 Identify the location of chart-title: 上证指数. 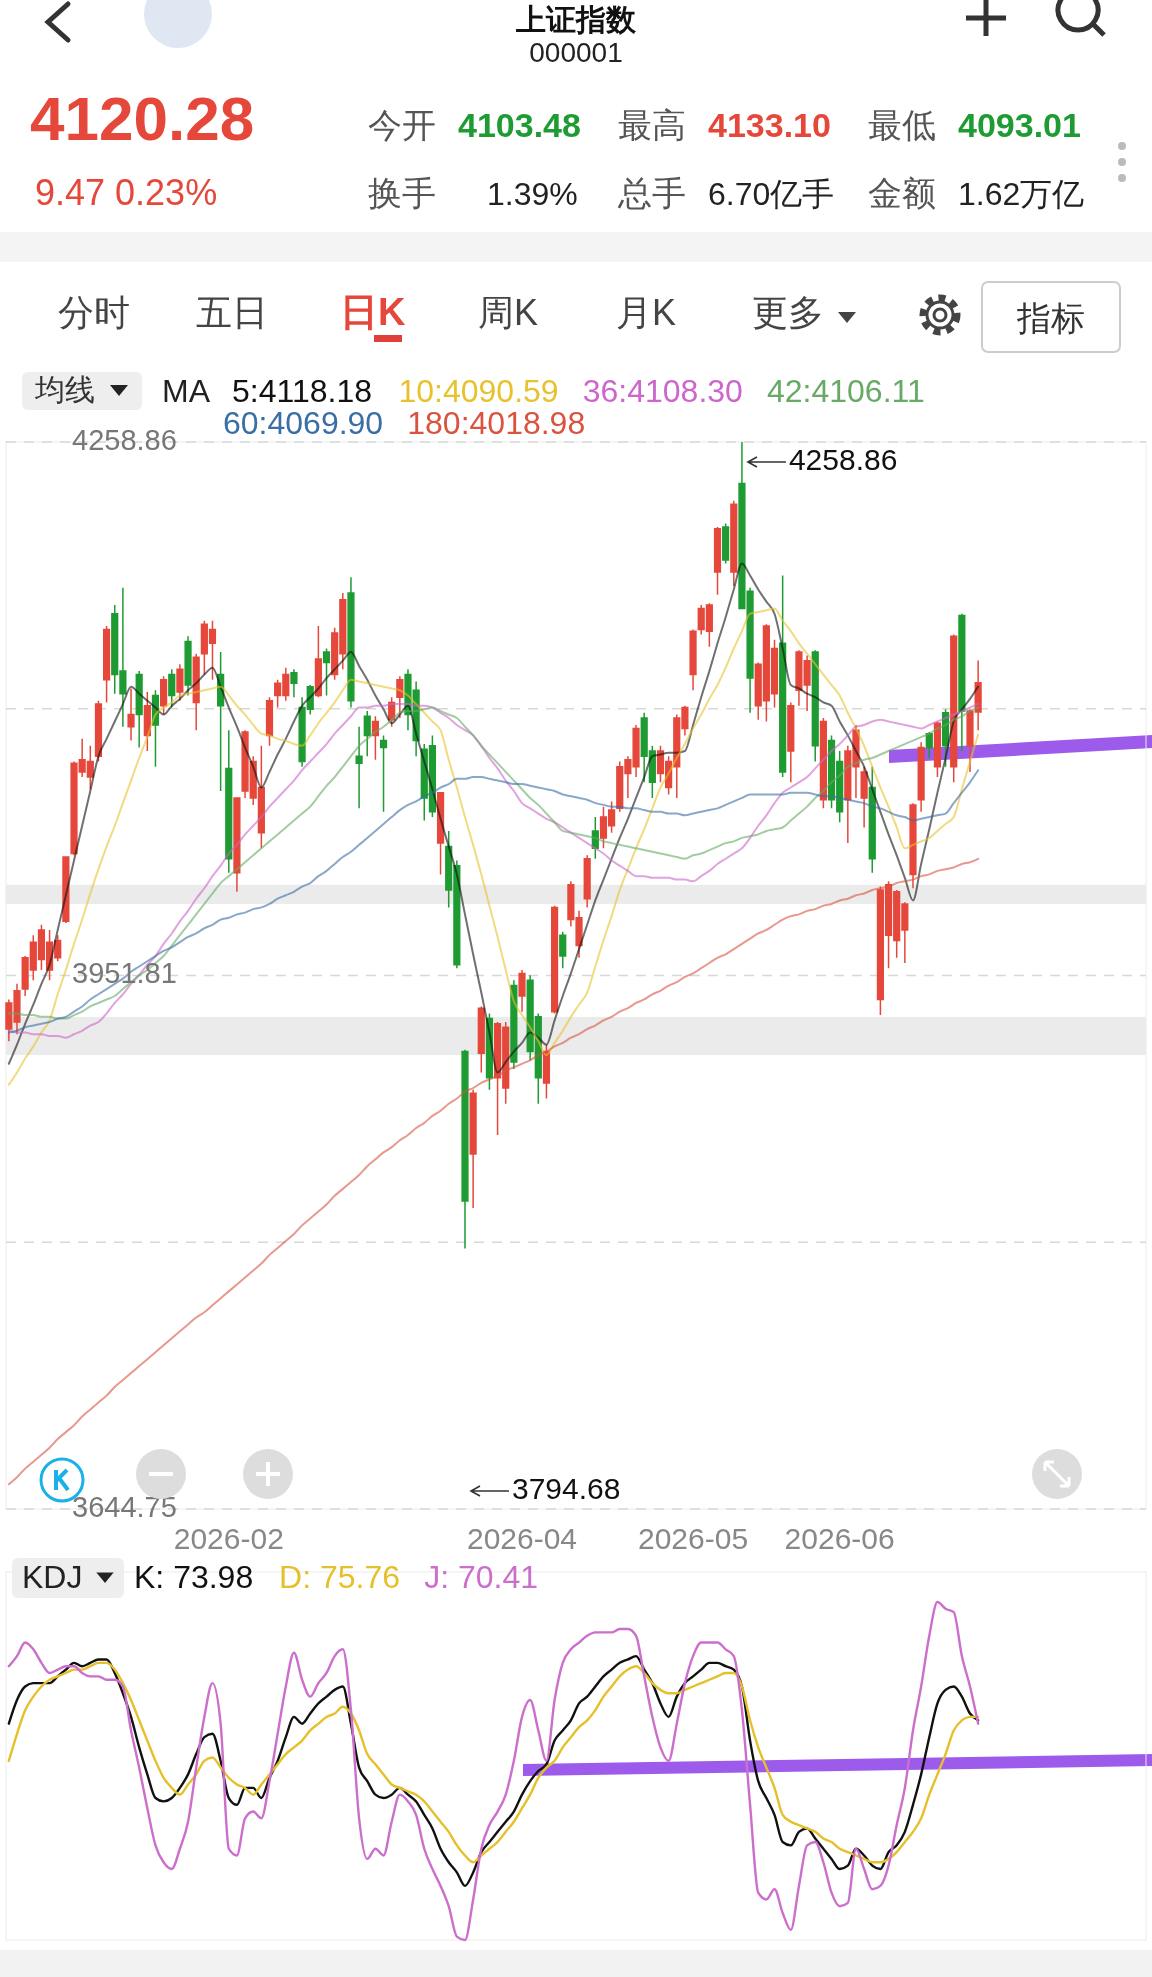
(576, 19).